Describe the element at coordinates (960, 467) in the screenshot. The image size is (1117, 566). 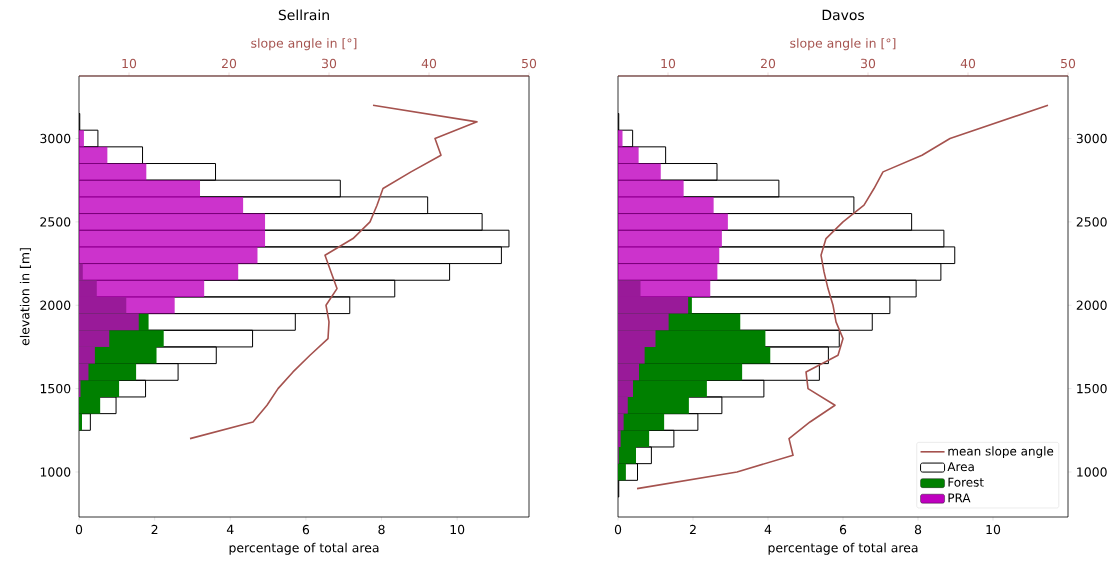
I see `legend-label: Area` at that location.